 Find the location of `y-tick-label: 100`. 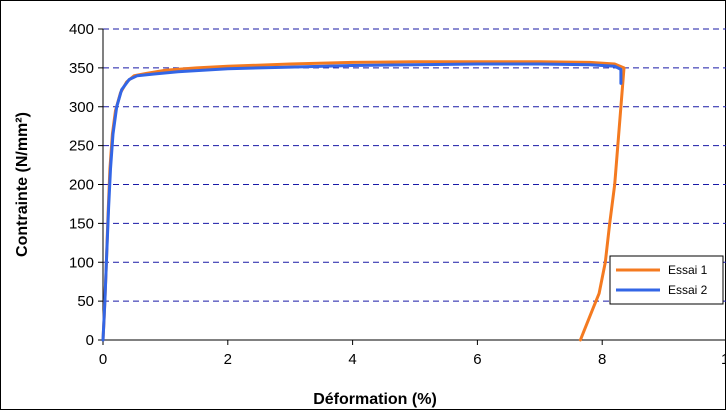

y-tick-label: 100 is located at coordinates (81, 262).